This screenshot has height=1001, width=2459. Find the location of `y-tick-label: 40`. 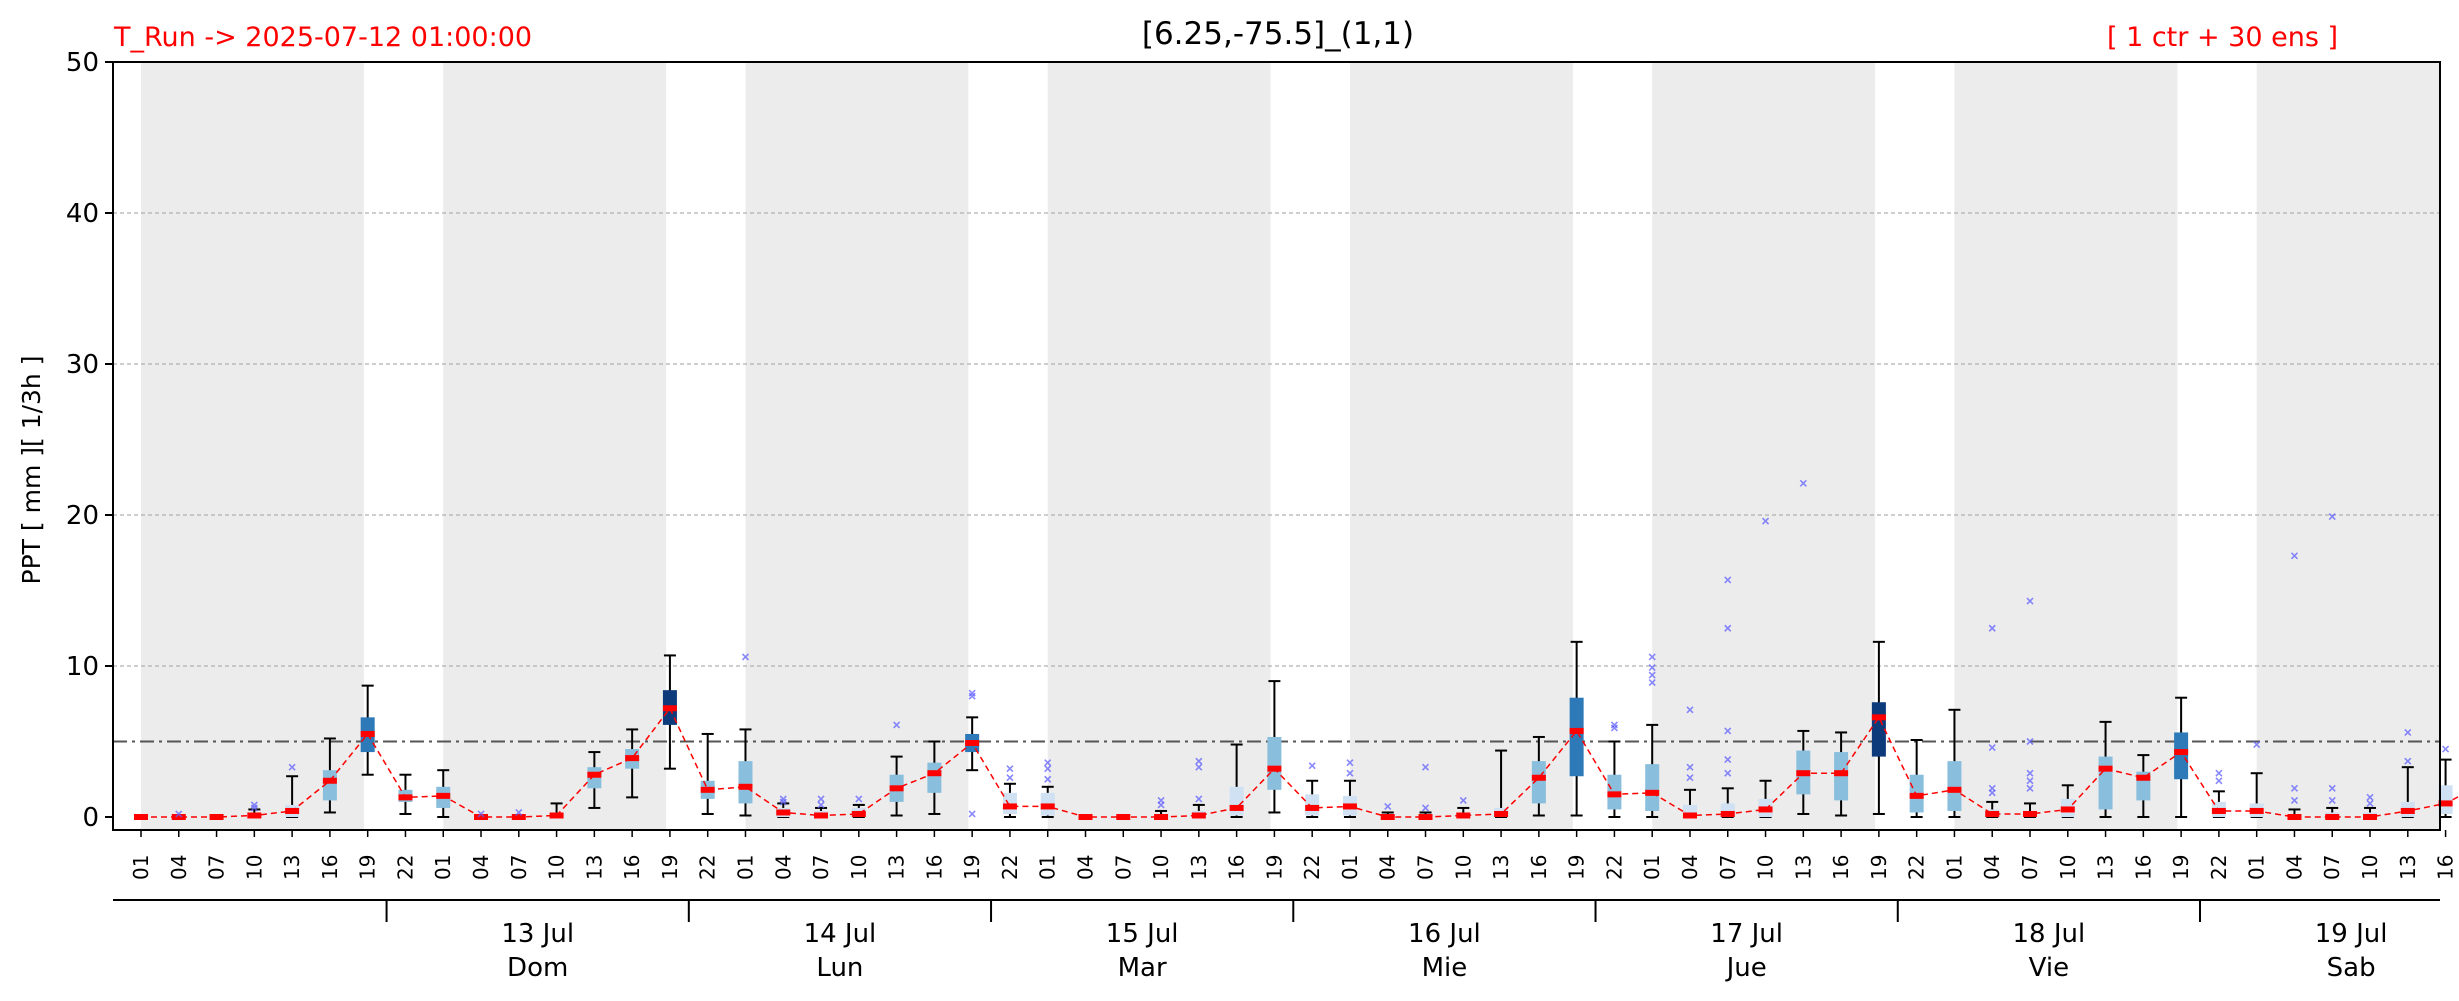

y-tick-label: 40 is located at coordinates (82, 214).